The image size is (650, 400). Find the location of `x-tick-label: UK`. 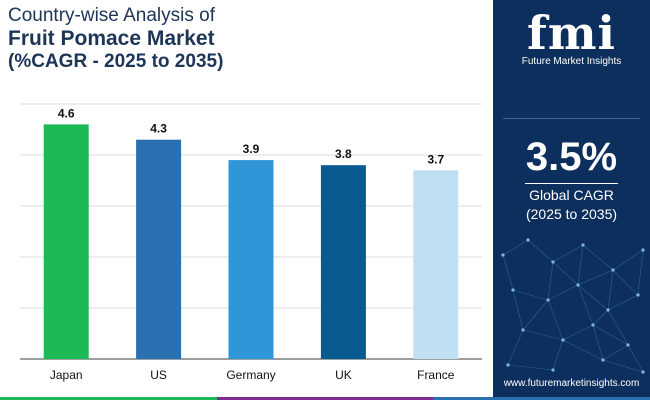

x-tick-label: UK is located at coordinates (343, 375).